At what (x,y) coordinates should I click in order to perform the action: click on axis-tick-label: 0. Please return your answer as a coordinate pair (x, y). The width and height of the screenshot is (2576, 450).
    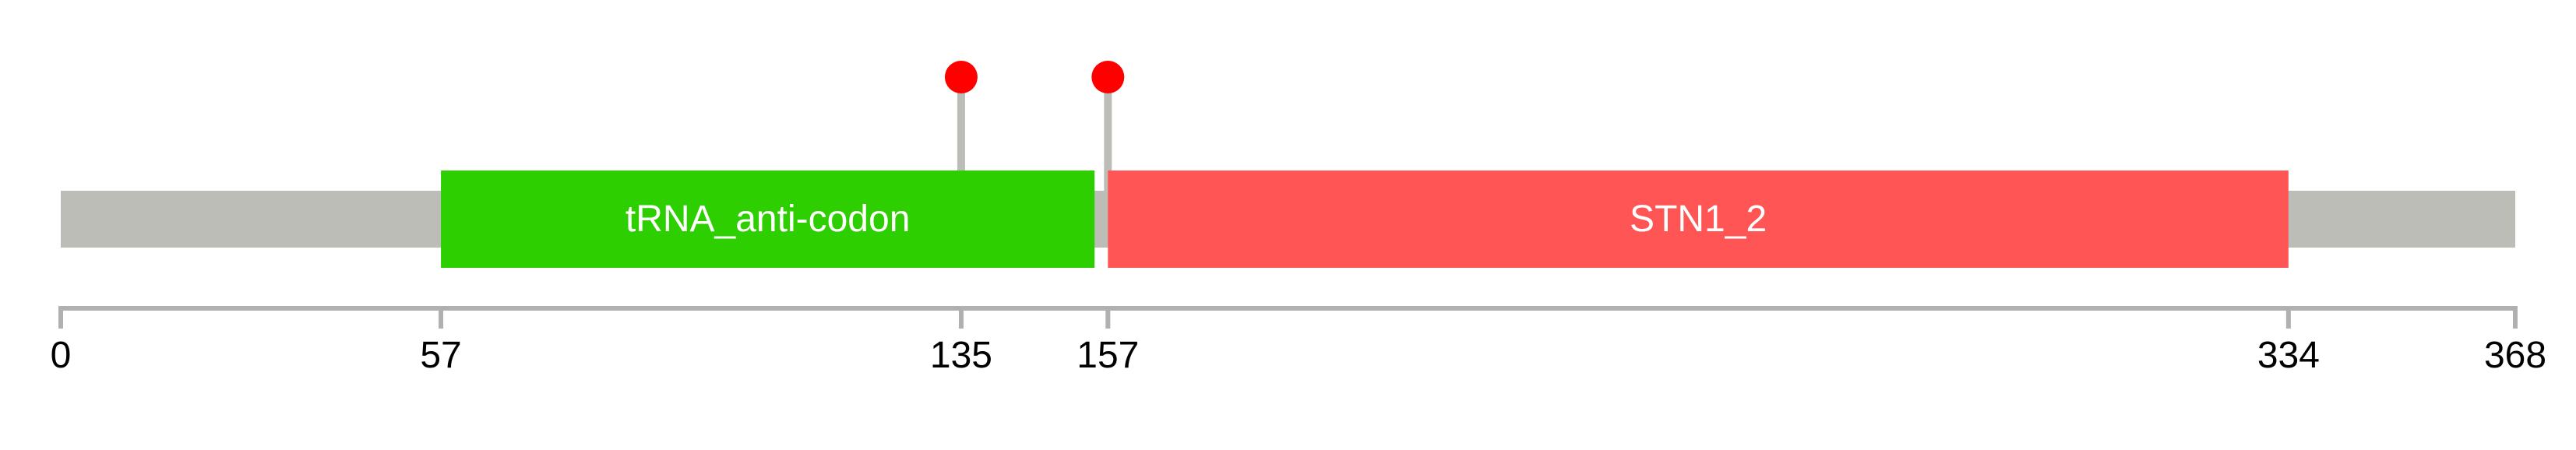
    Looking at the image, I should click on (61, 355).